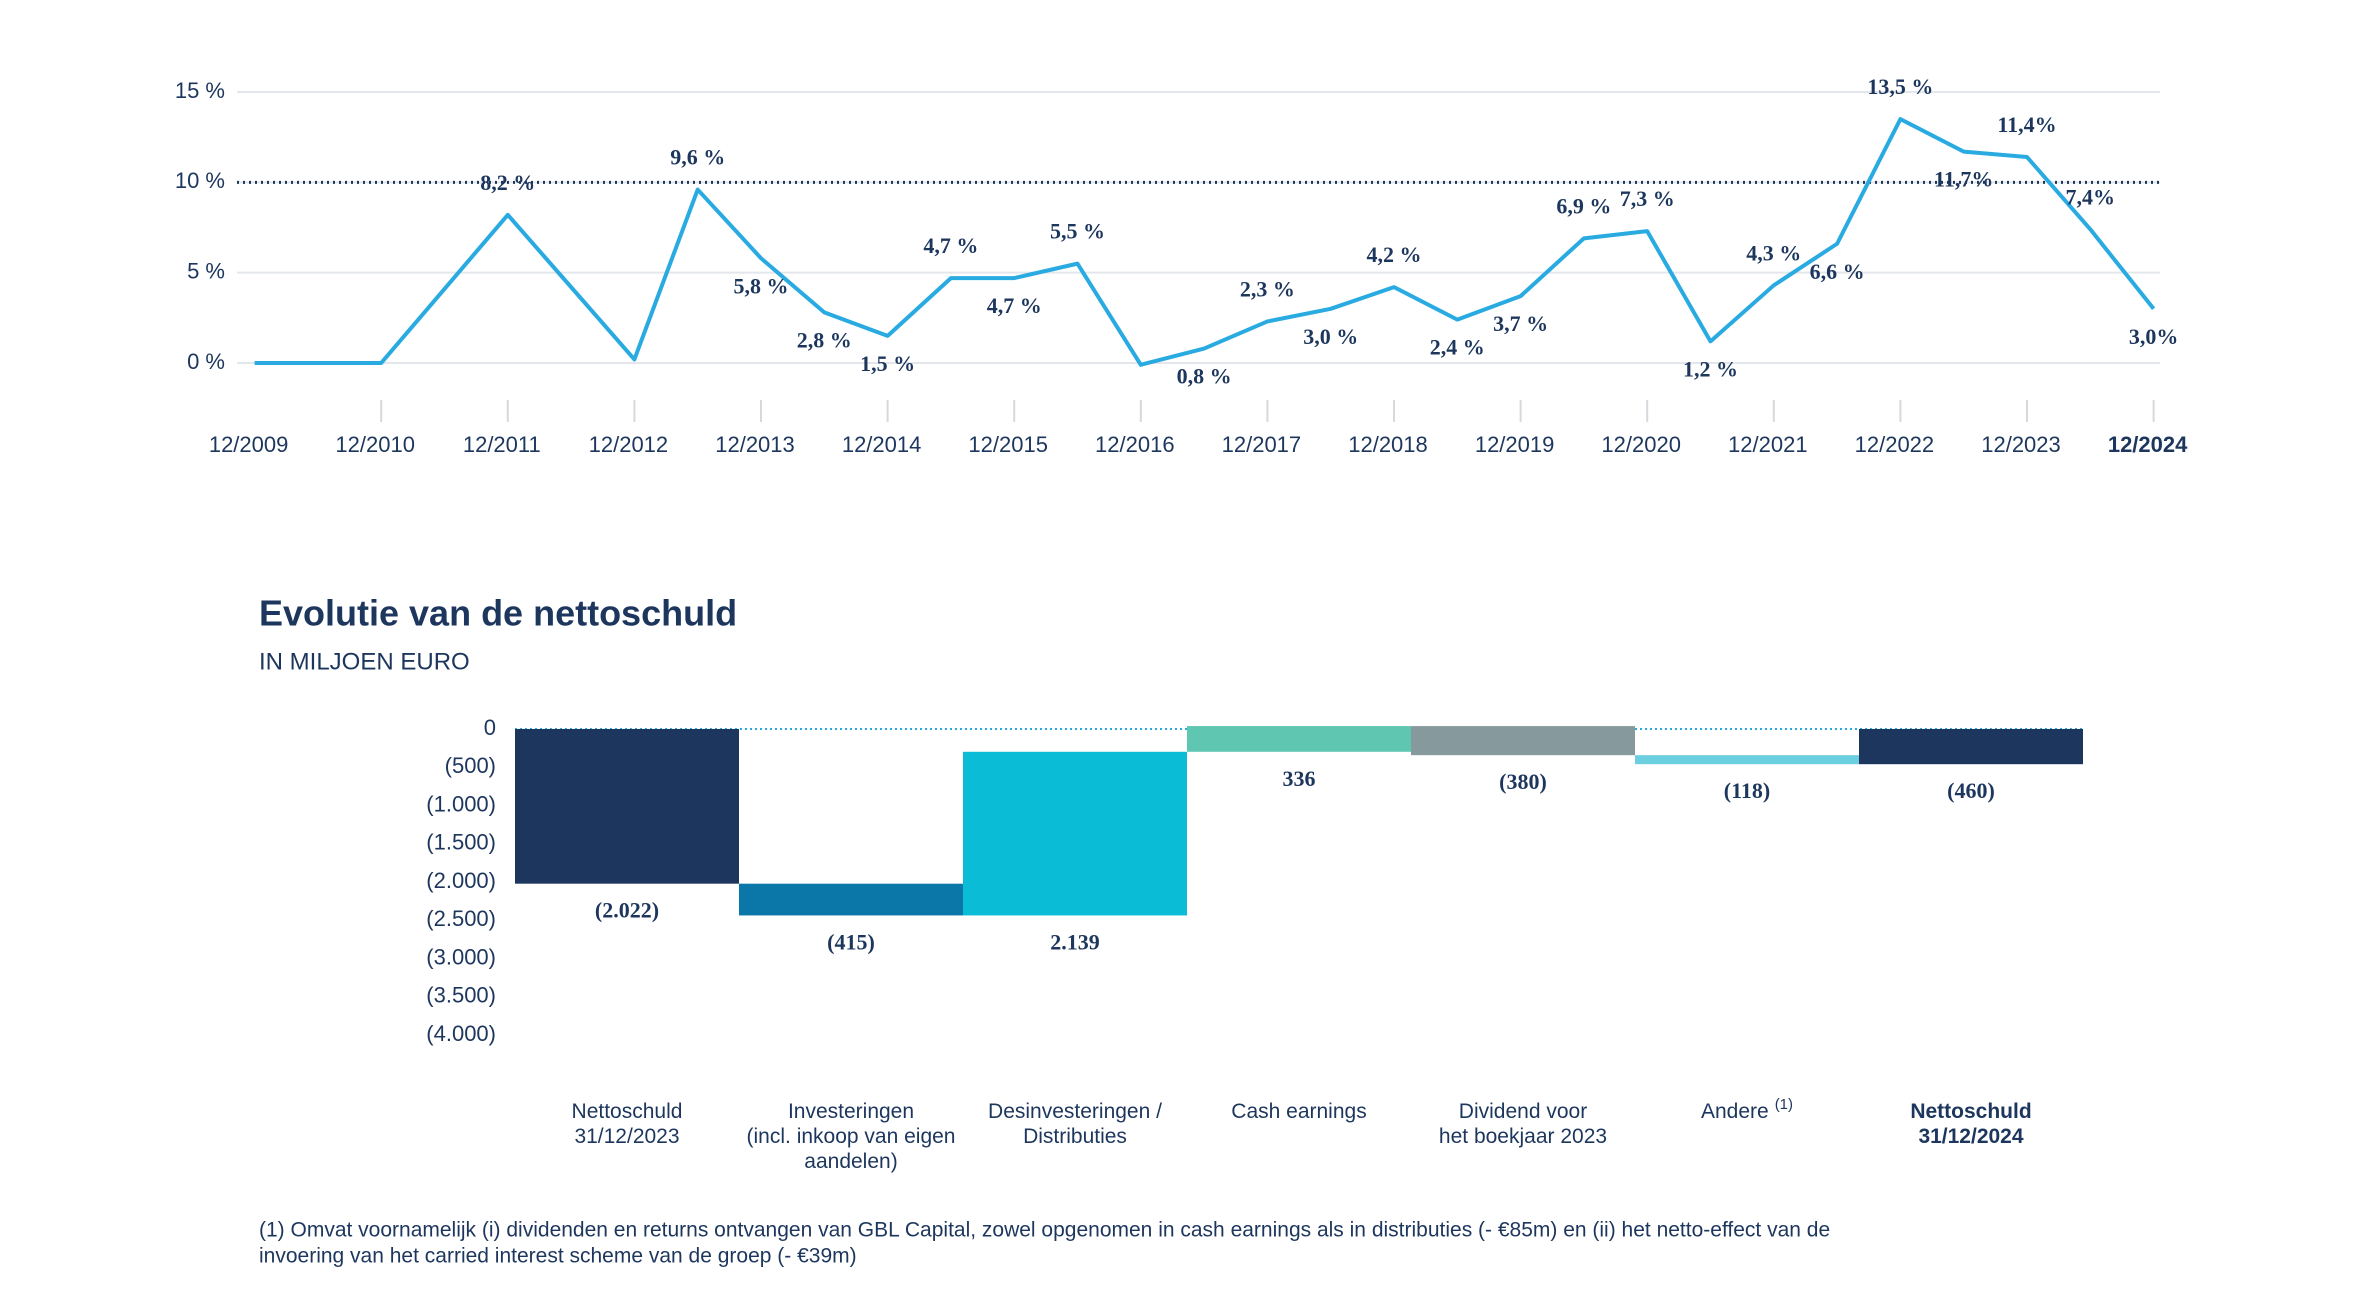 Image resolution: width=2363 pixels, height=1303 pixels. Describe the element at coordinates (882, 444) in the screenshot. I see `x-tick-label: 12/2014` at that location.